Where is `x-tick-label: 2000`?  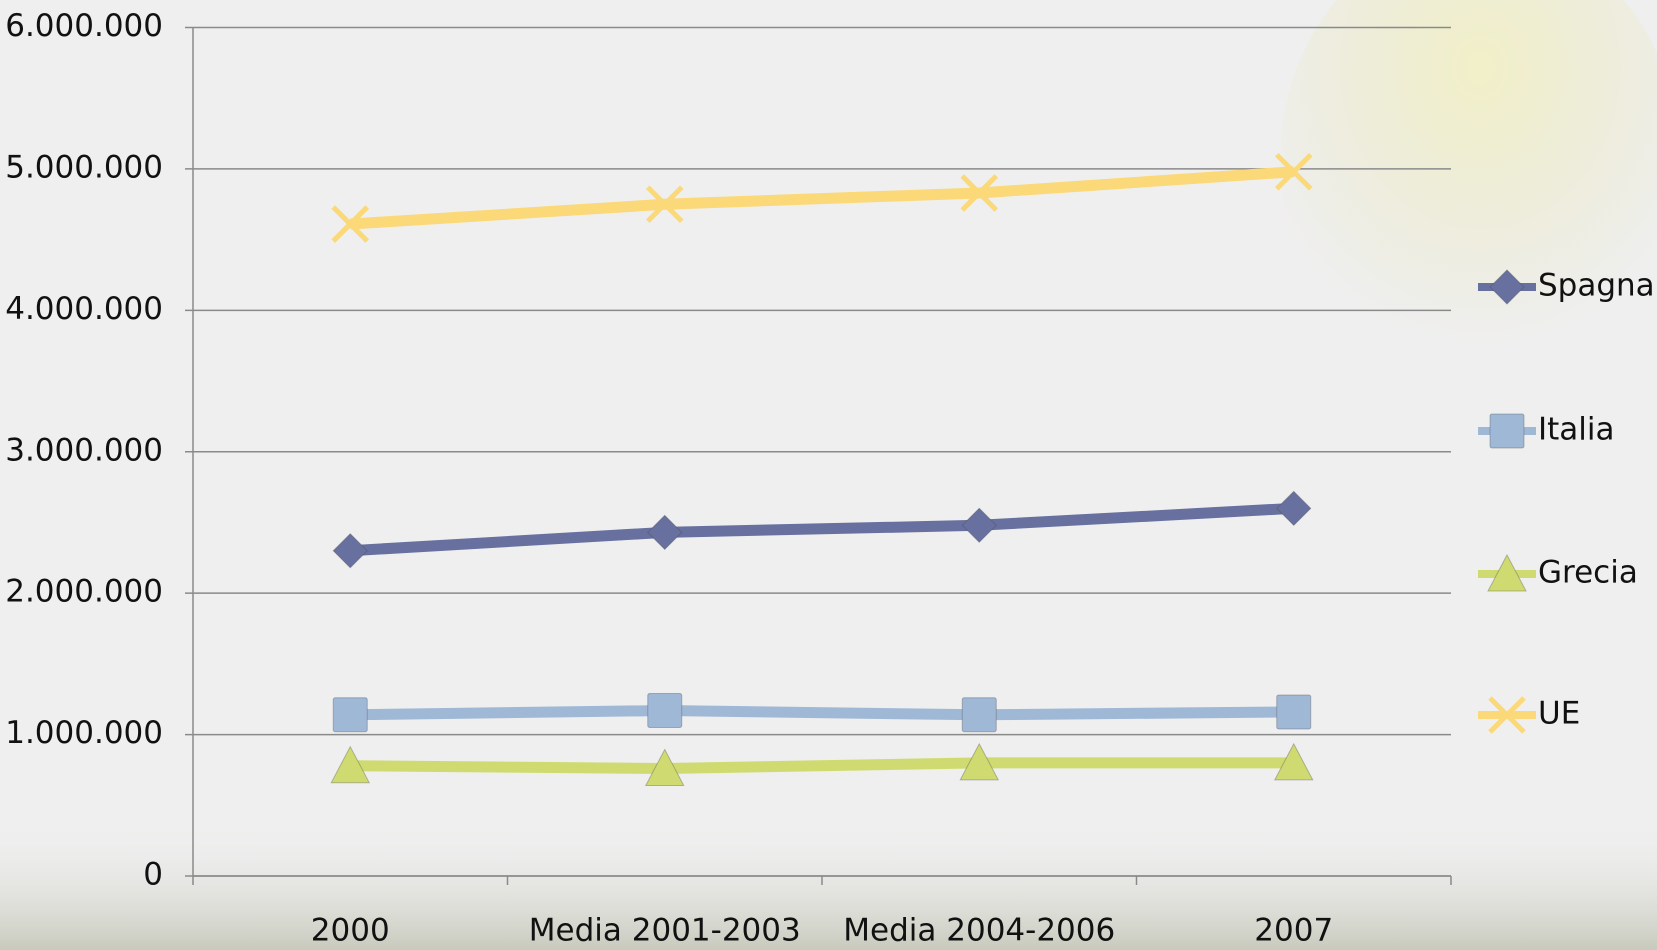
x-tick-label: 2000 is located at coordinates (350, 931).